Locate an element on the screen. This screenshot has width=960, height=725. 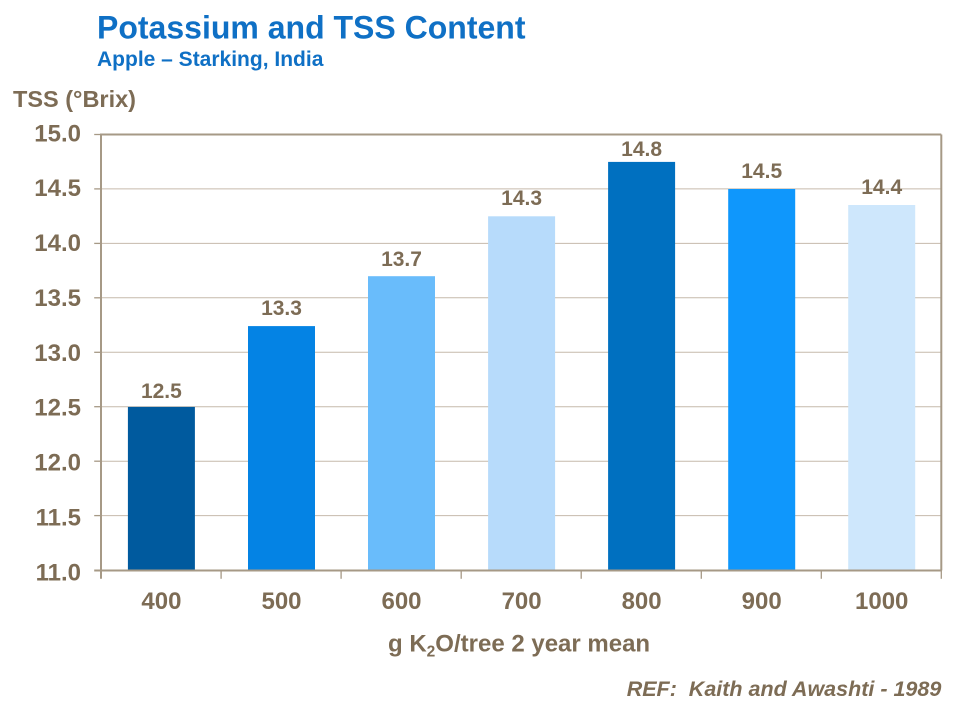
svg-text: g K2O/tree 2 year mean is located at coordinates (519, 645).